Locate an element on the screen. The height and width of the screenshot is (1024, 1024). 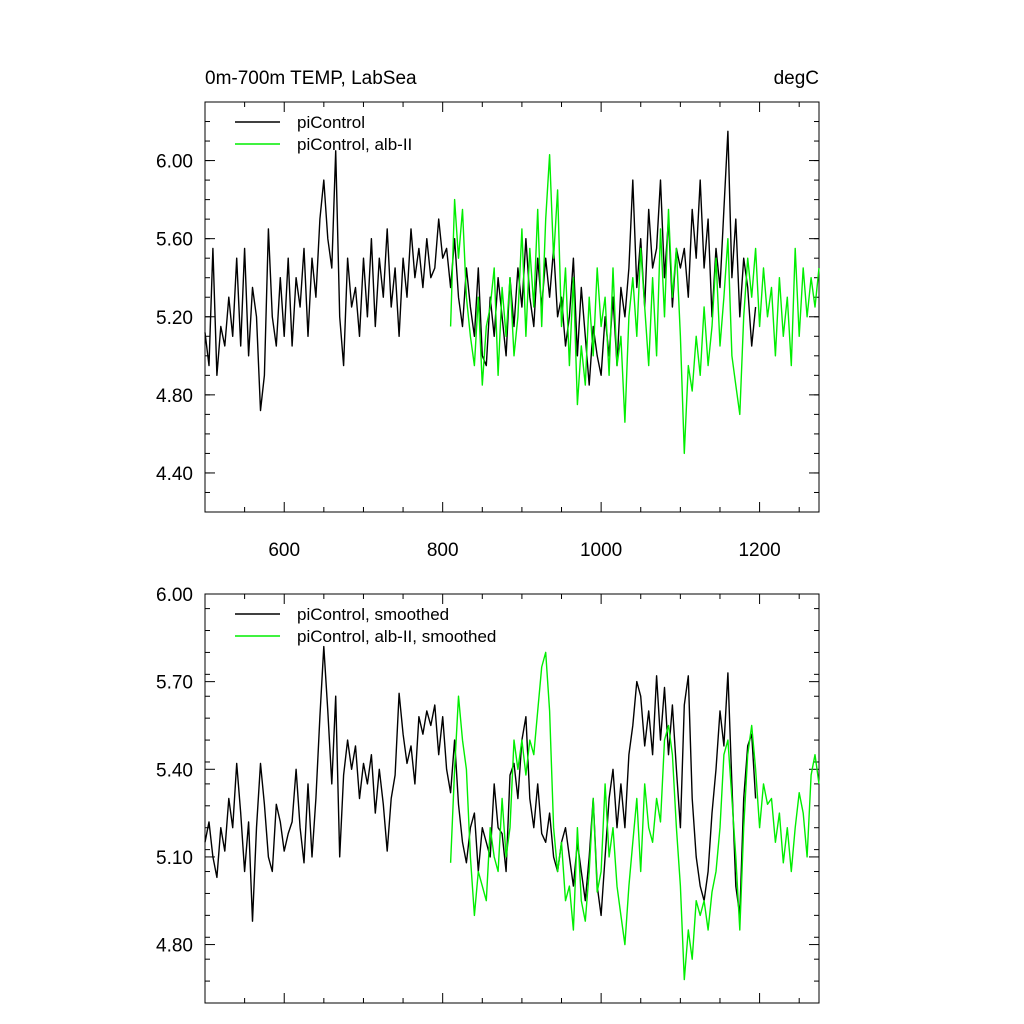
units-label: degC is located at coordinates (796, 78).